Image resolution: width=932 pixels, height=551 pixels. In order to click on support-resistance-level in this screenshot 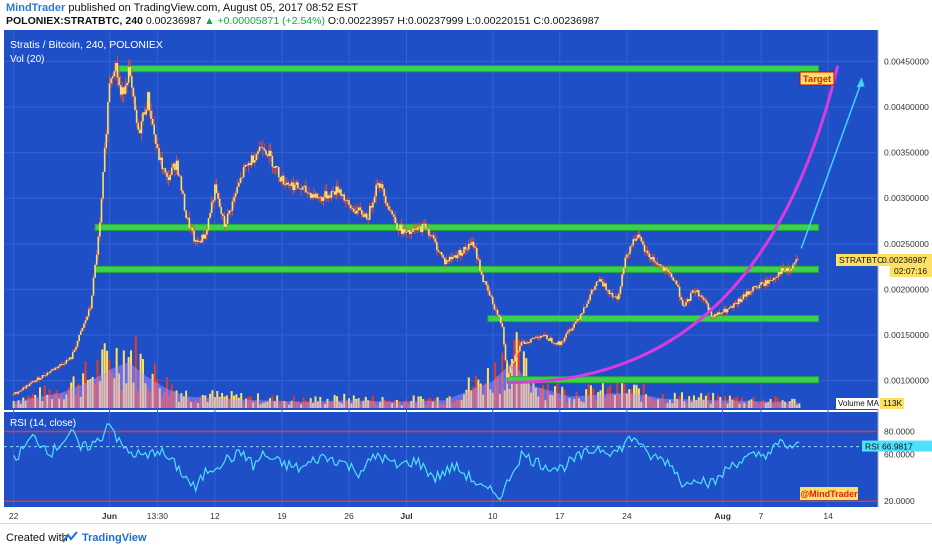, I will do `click(469, 69)`.